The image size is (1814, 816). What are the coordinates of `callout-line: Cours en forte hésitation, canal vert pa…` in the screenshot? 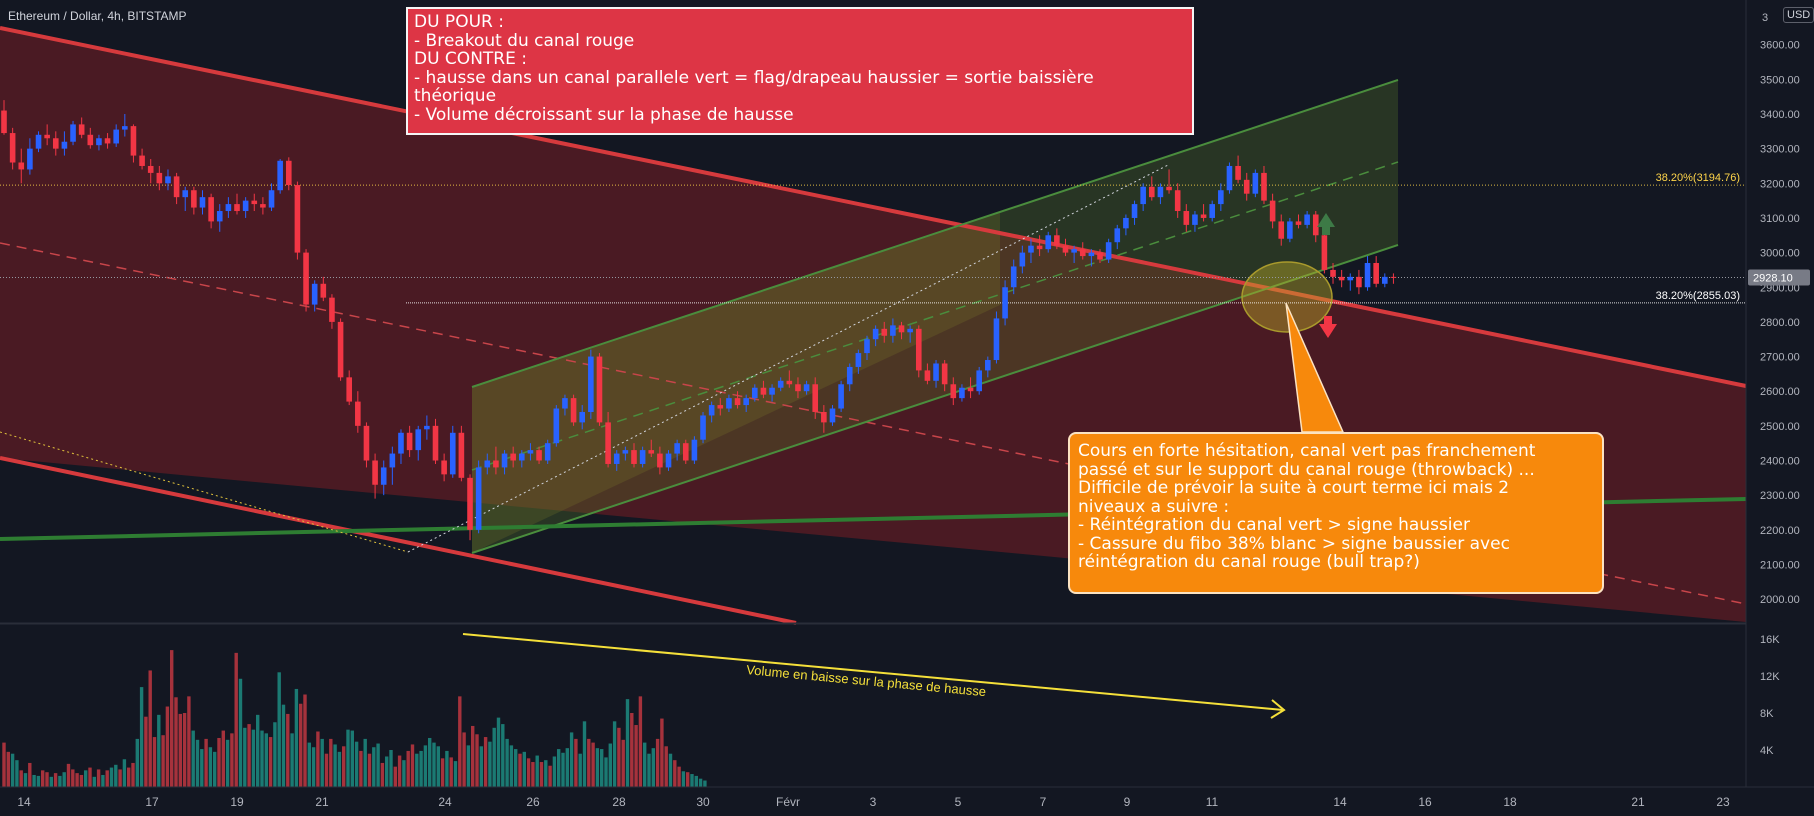 It's located at (1307, 451).